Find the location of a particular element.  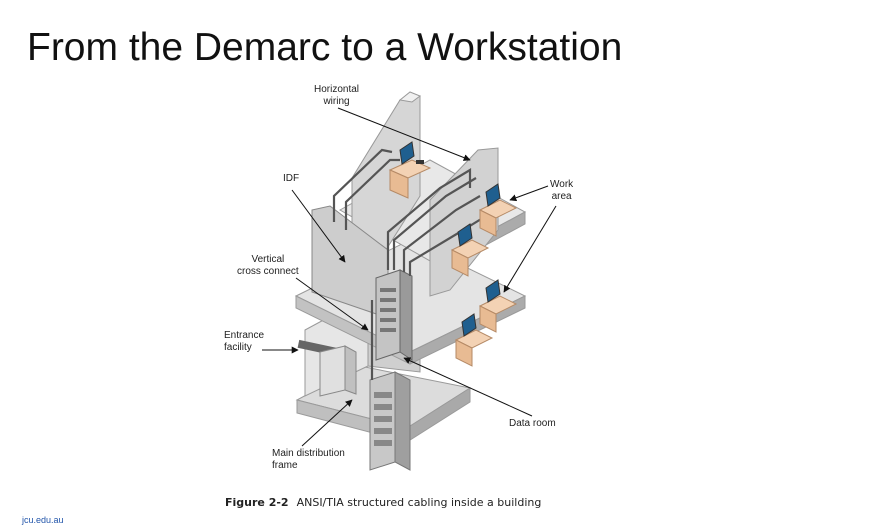

cable-runs is located at coordinates (409, 264).